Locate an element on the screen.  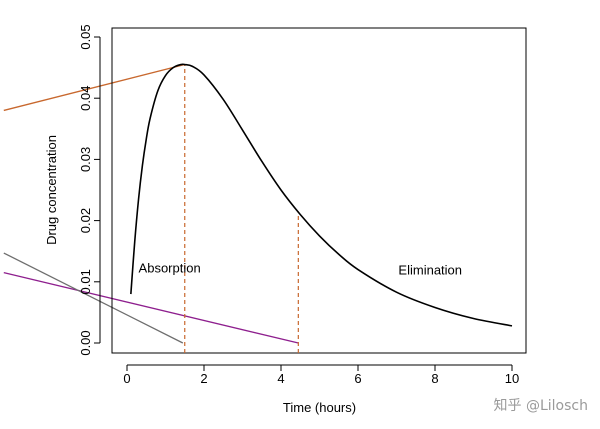
x-tick-label: 4 is located at coordinates (280, 378).